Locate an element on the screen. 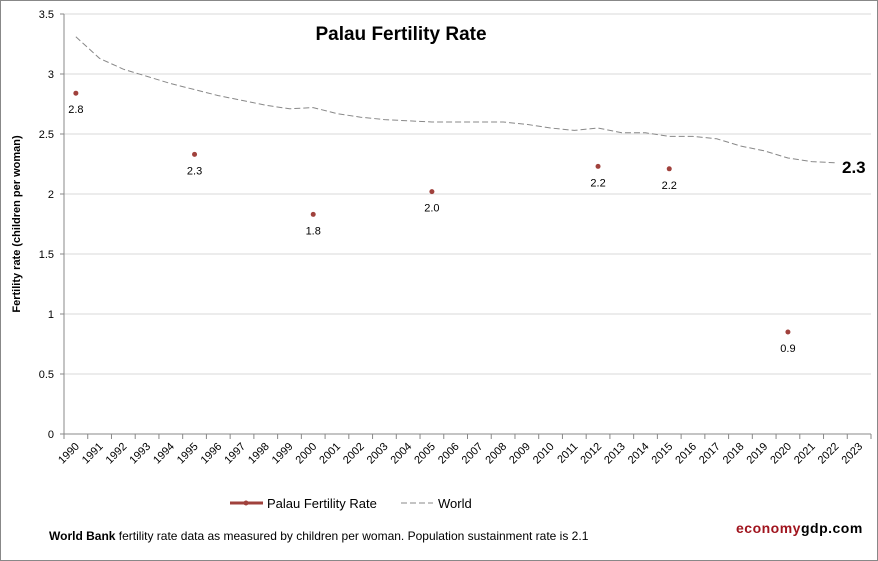 This screenshot has height=561, width=878. y-tick-label: 1 is located at coordinates (51, 315).